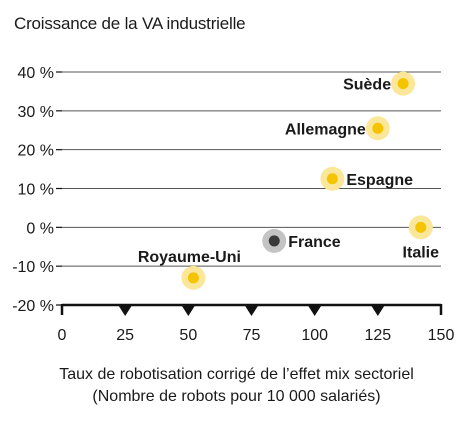 This screenshot has height=429, width=473. What do you see at coordinates (314, 335) in the screenshot?
I see `x-tick-label: 100` at bounding box center [314, 335].